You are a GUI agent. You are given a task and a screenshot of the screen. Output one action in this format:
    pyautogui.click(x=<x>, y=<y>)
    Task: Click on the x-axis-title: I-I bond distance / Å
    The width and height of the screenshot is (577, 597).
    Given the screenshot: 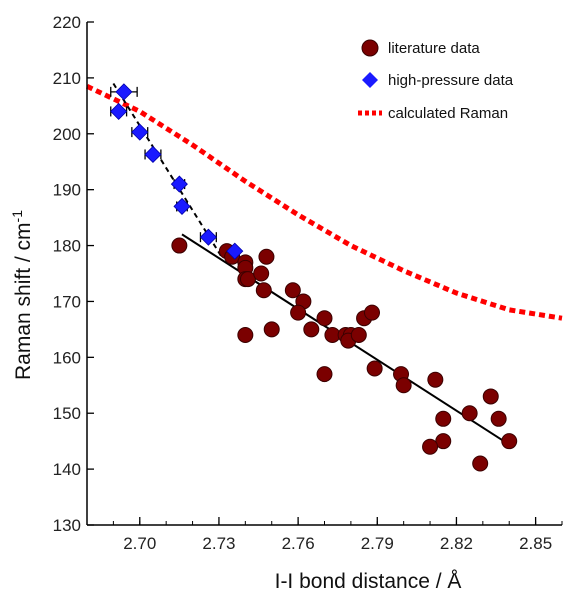 What is the action you would take?
    pyautogui.click(x=368, y=581)
    